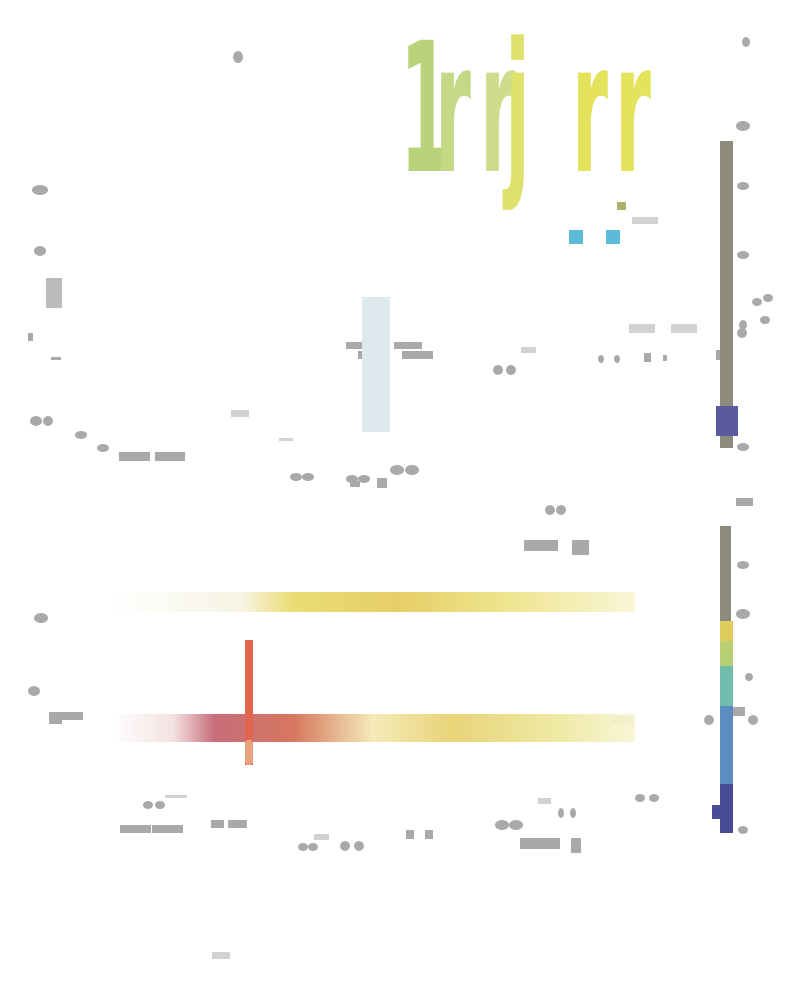 This screenshot has width=804, height=981. I want to click on colorbar-bottom-seg1, so click(725, 573).